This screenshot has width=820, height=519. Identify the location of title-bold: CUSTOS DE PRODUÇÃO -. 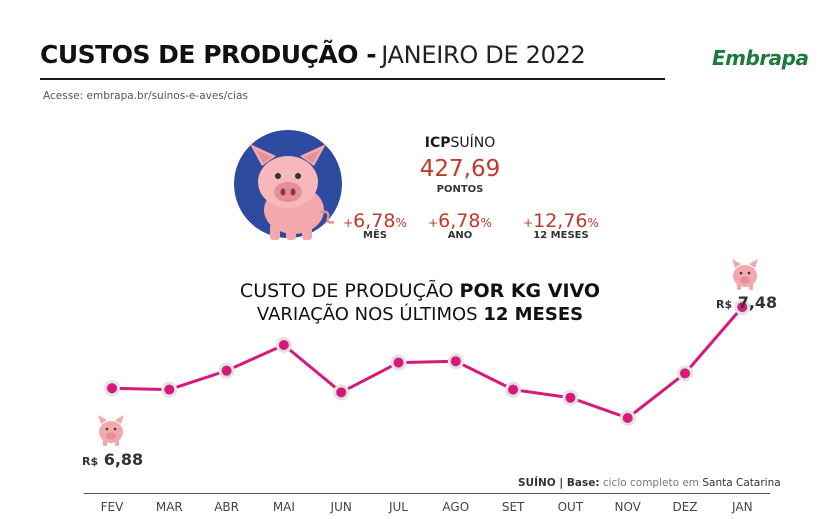
(208, 54).